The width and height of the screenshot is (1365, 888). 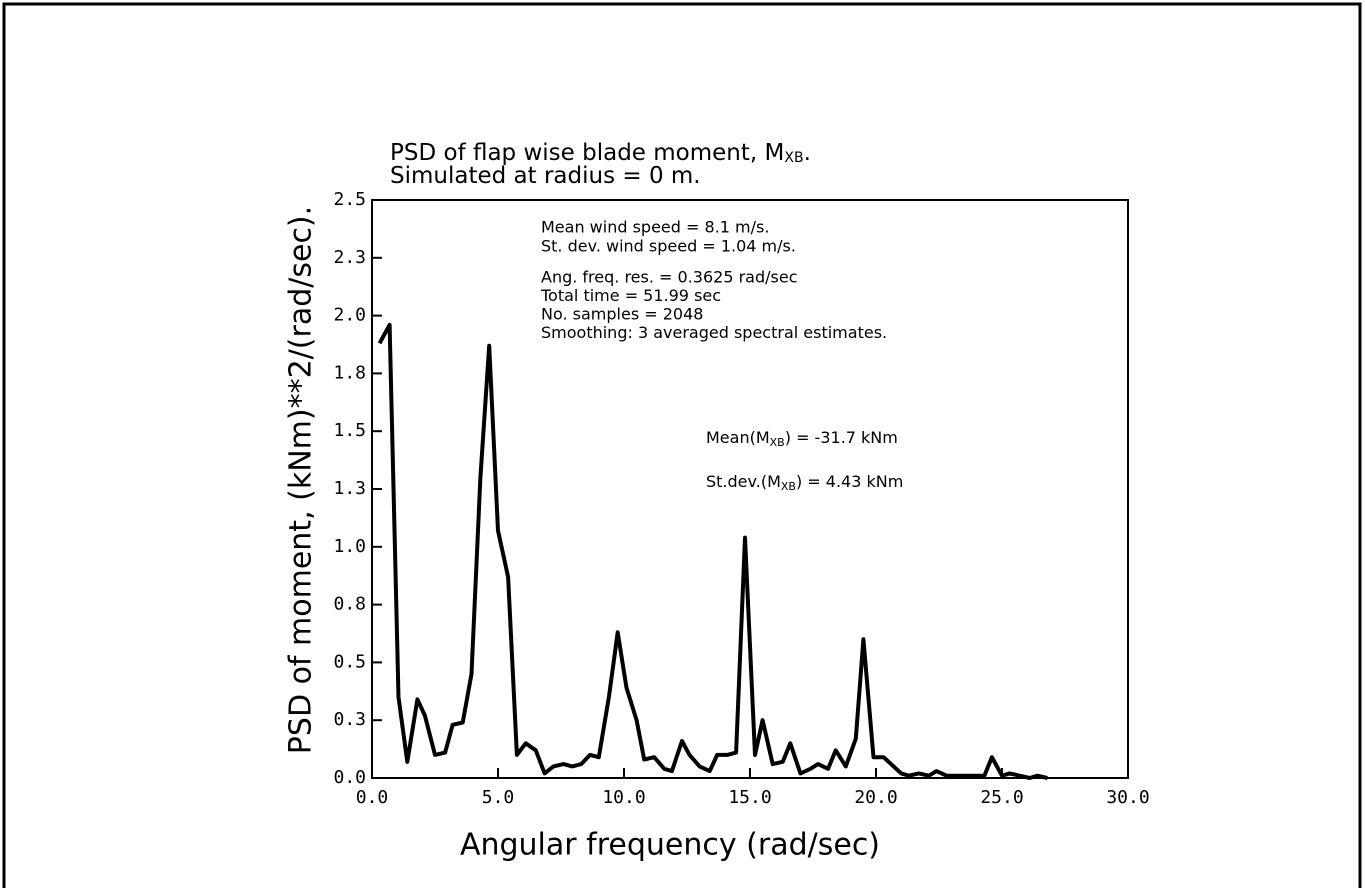 I want to click on y-tick-label: 0.8, so click(x=349, y=604).